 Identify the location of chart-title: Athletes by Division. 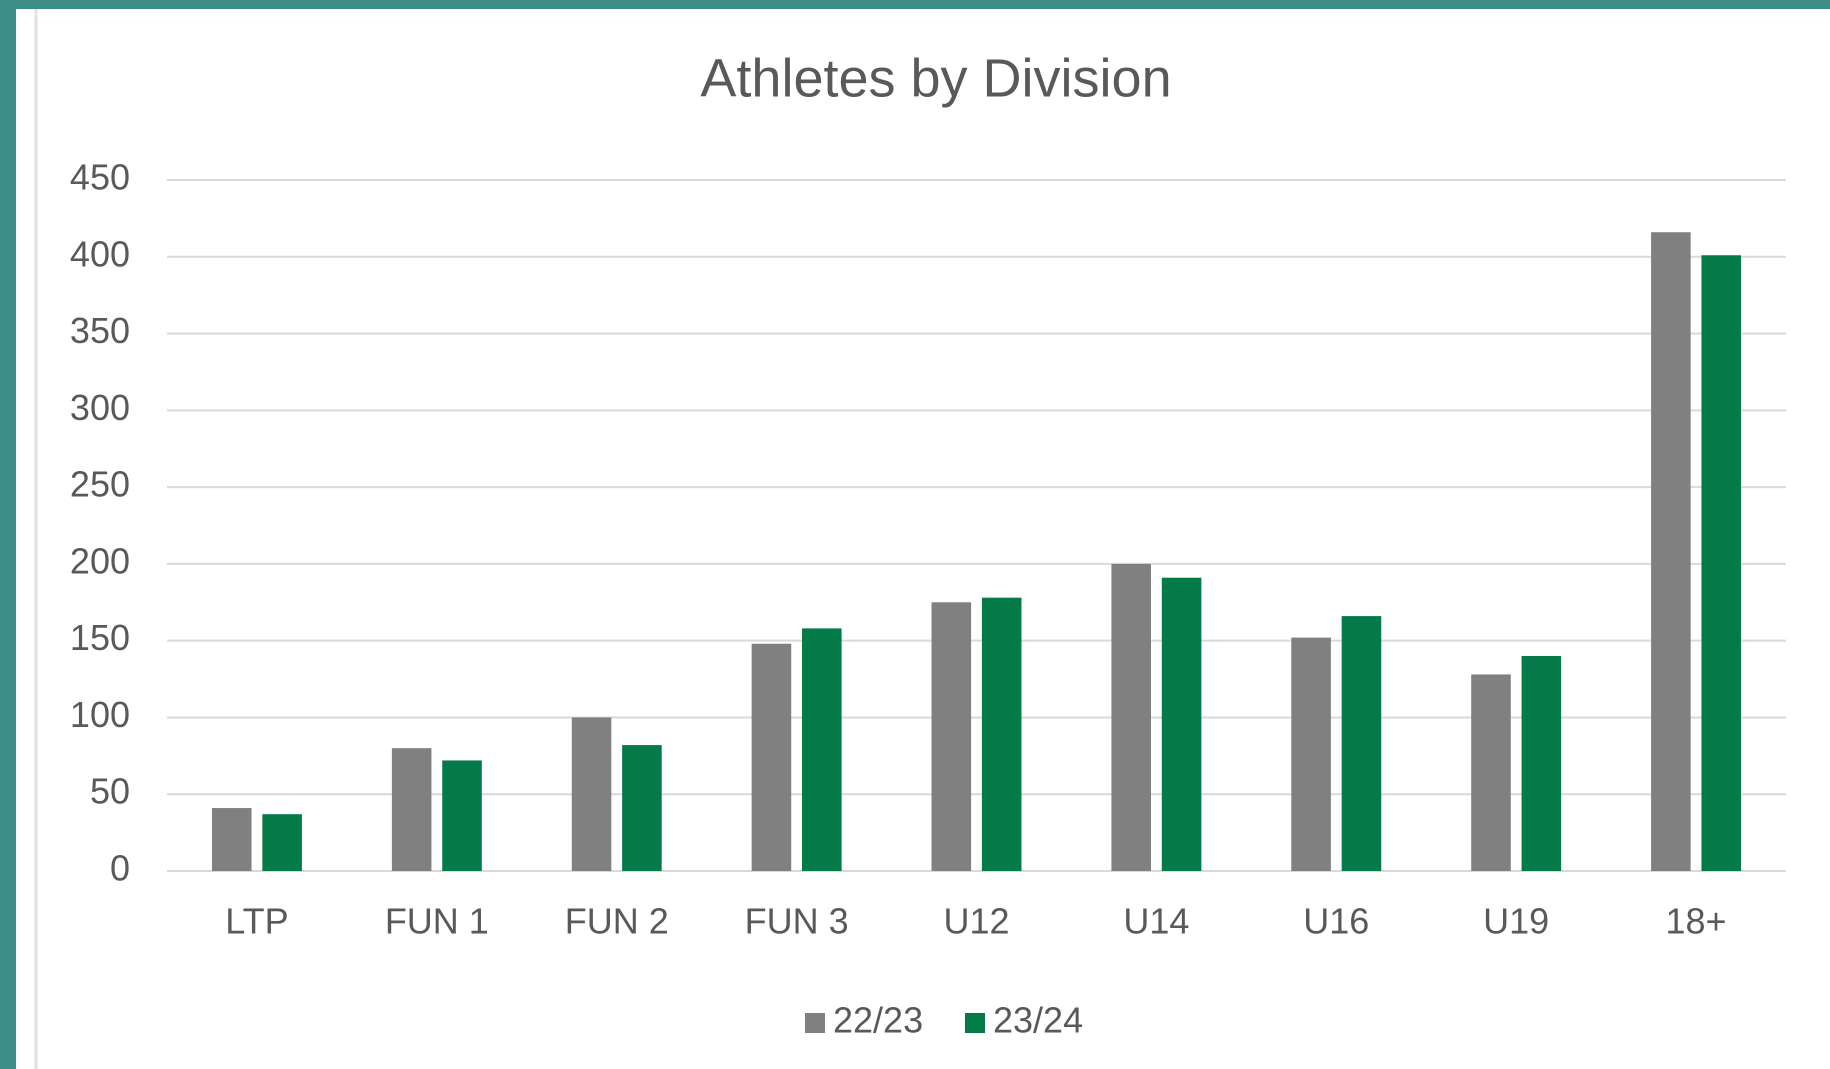
(935, 78).